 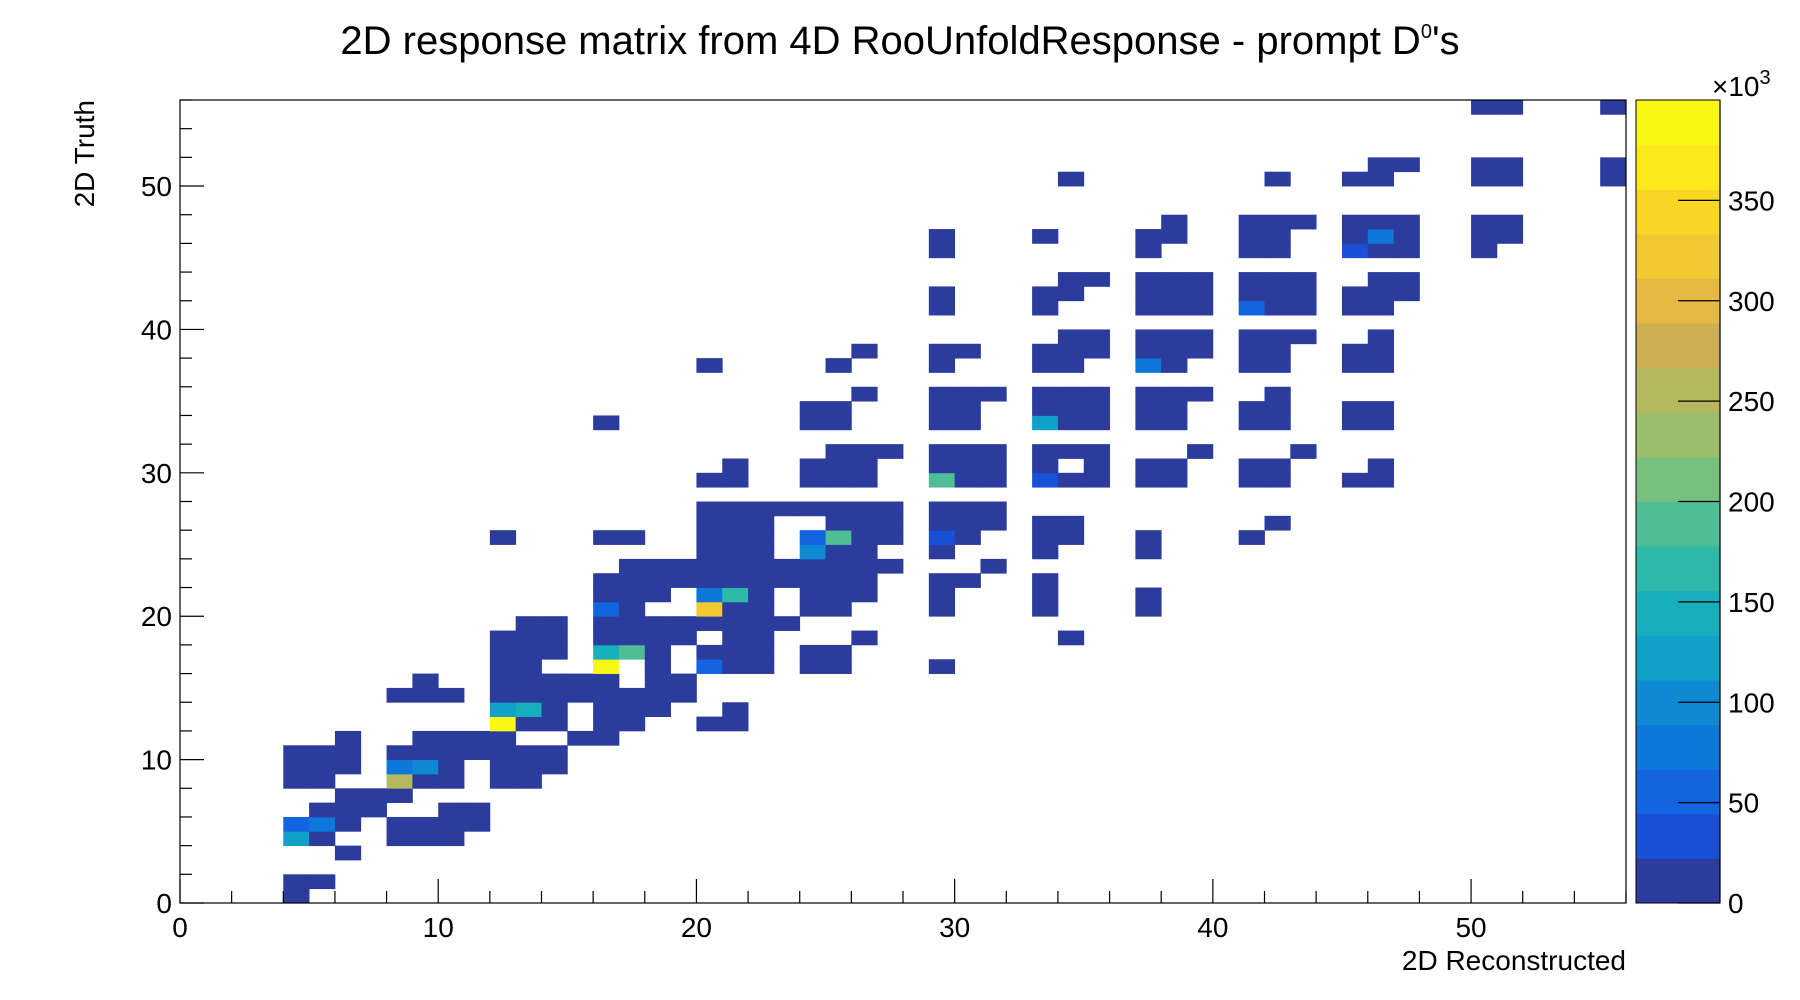 What do you see at coordinates (1678, 501) in the screenshot?
I see `colorbar` at bounding box center [1678, 501].